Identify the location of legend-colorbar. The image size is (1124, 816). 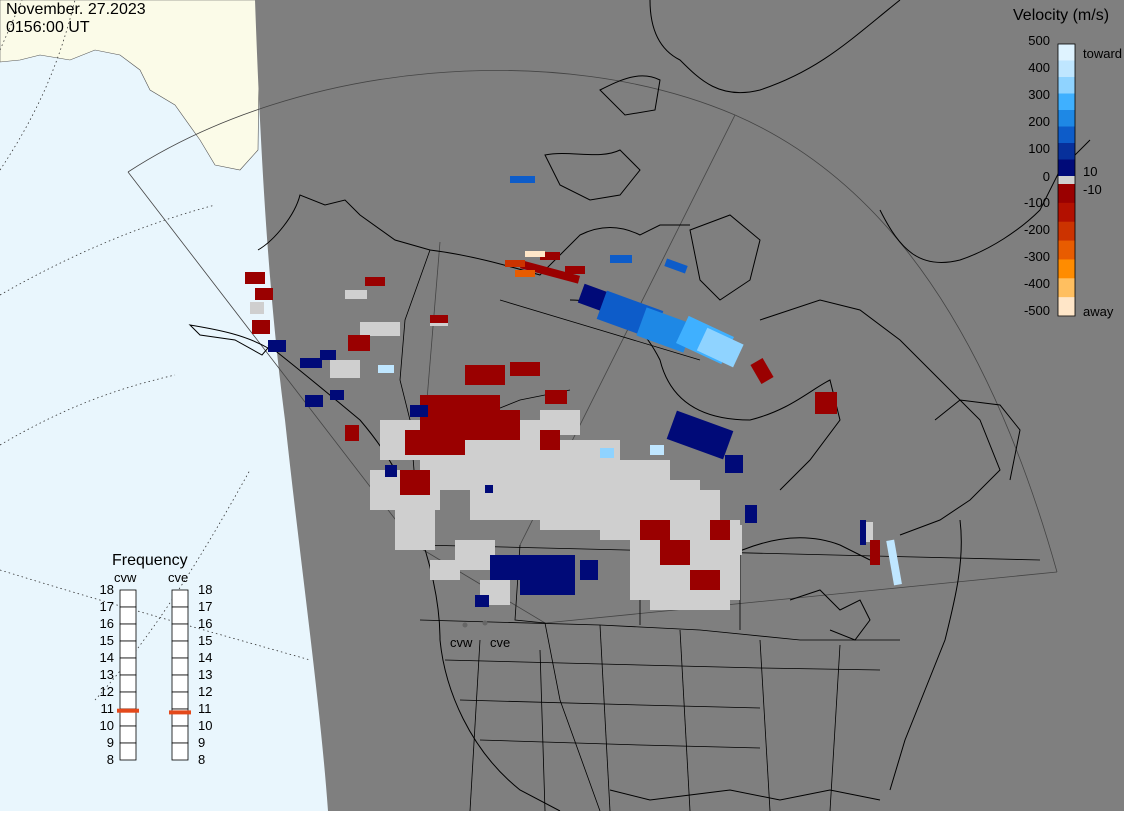
(1066, 180).